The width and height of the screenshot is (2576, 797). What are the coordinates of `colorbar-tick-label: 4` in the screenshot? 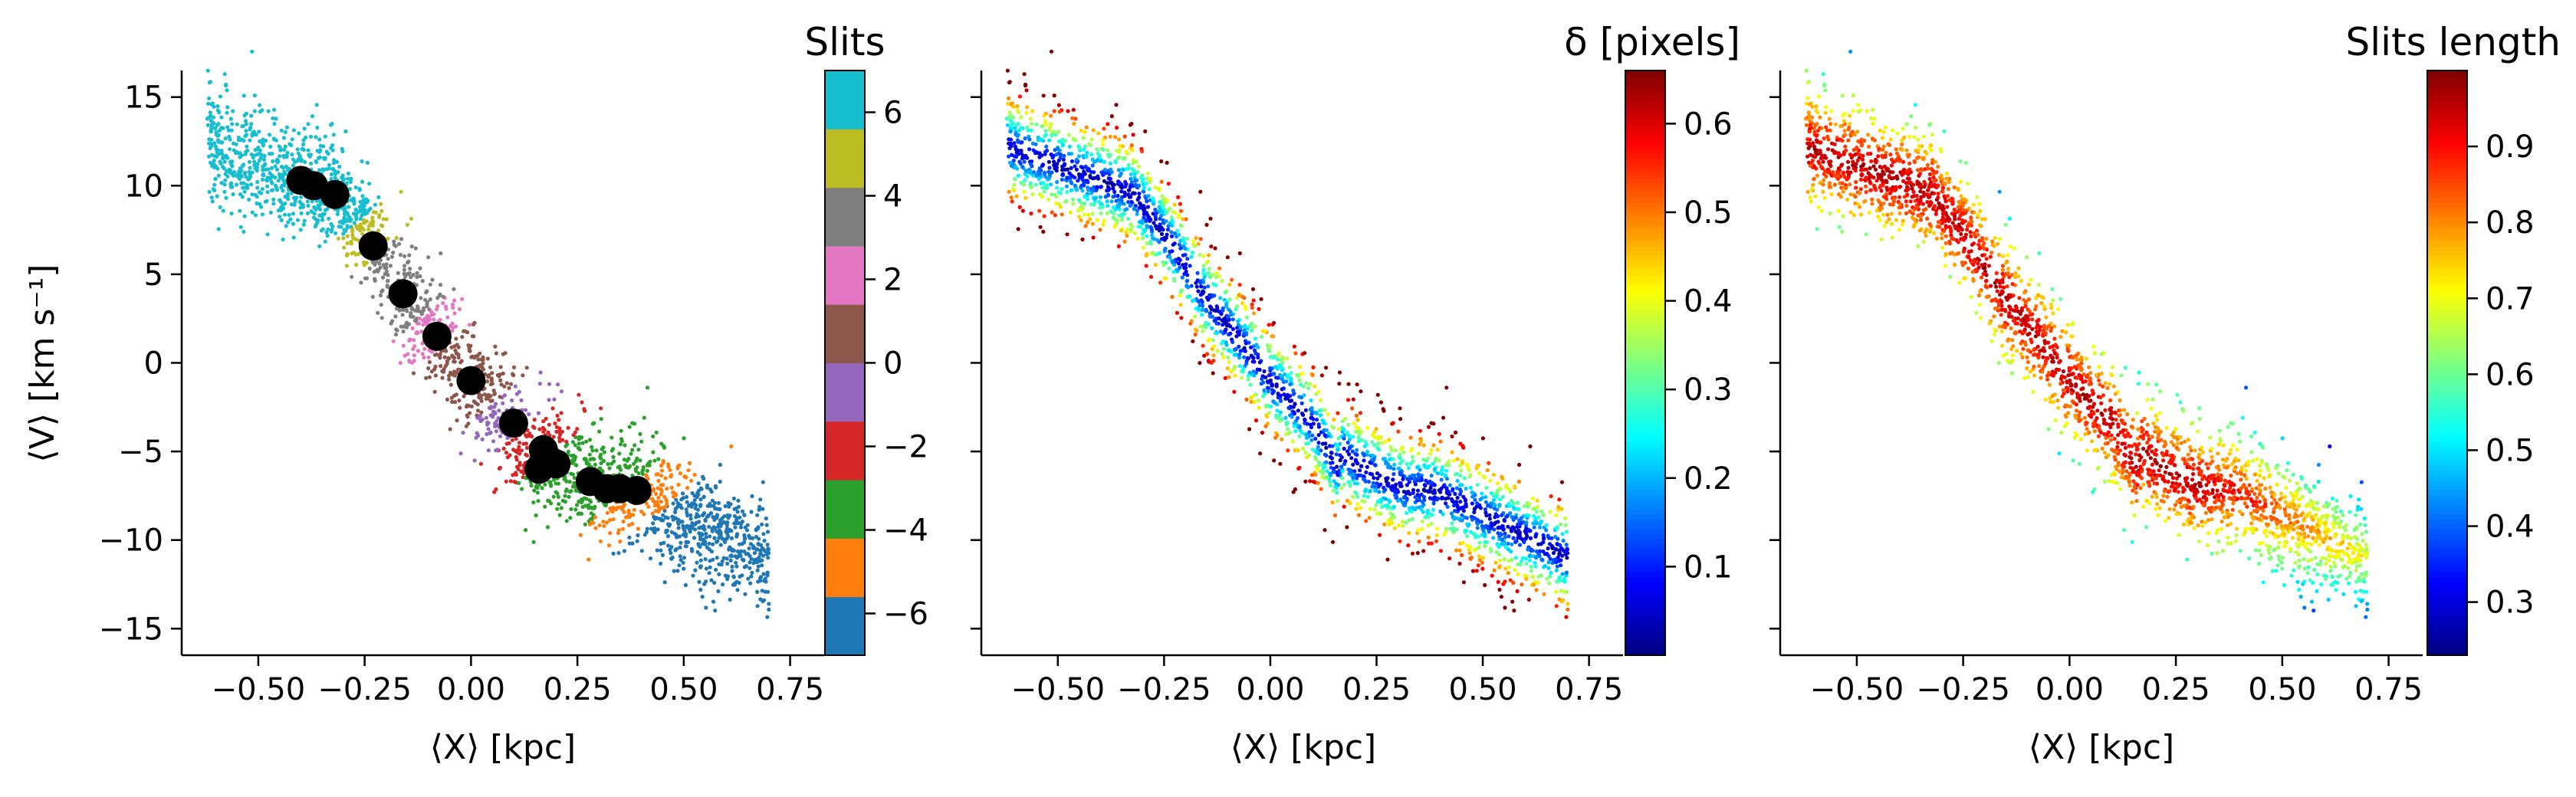 It's located at (893, 197).